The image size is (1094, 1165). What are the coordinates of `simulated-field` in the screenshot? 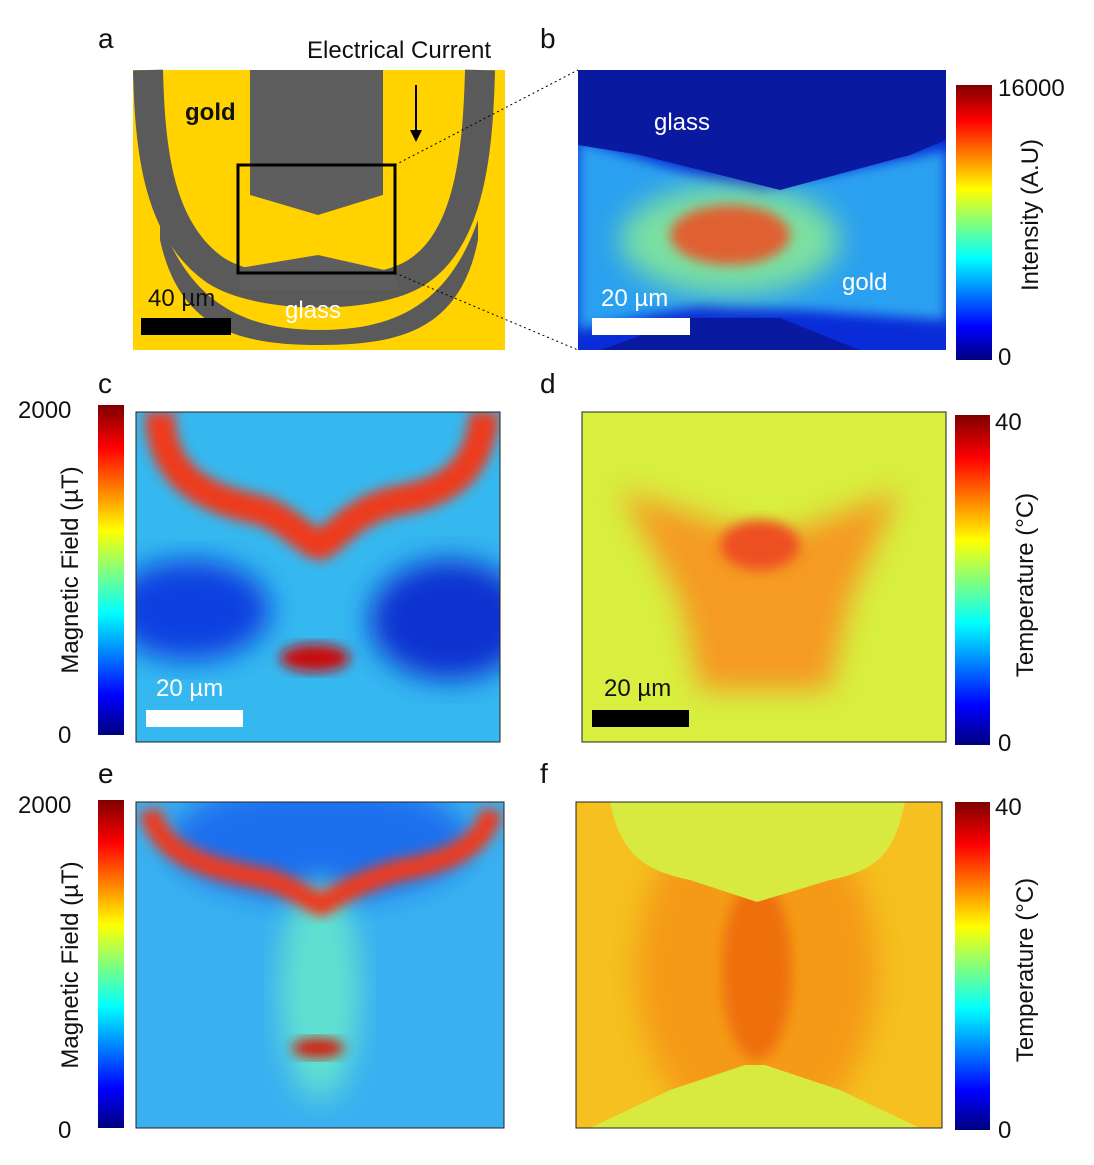 It's located at (320, 965).